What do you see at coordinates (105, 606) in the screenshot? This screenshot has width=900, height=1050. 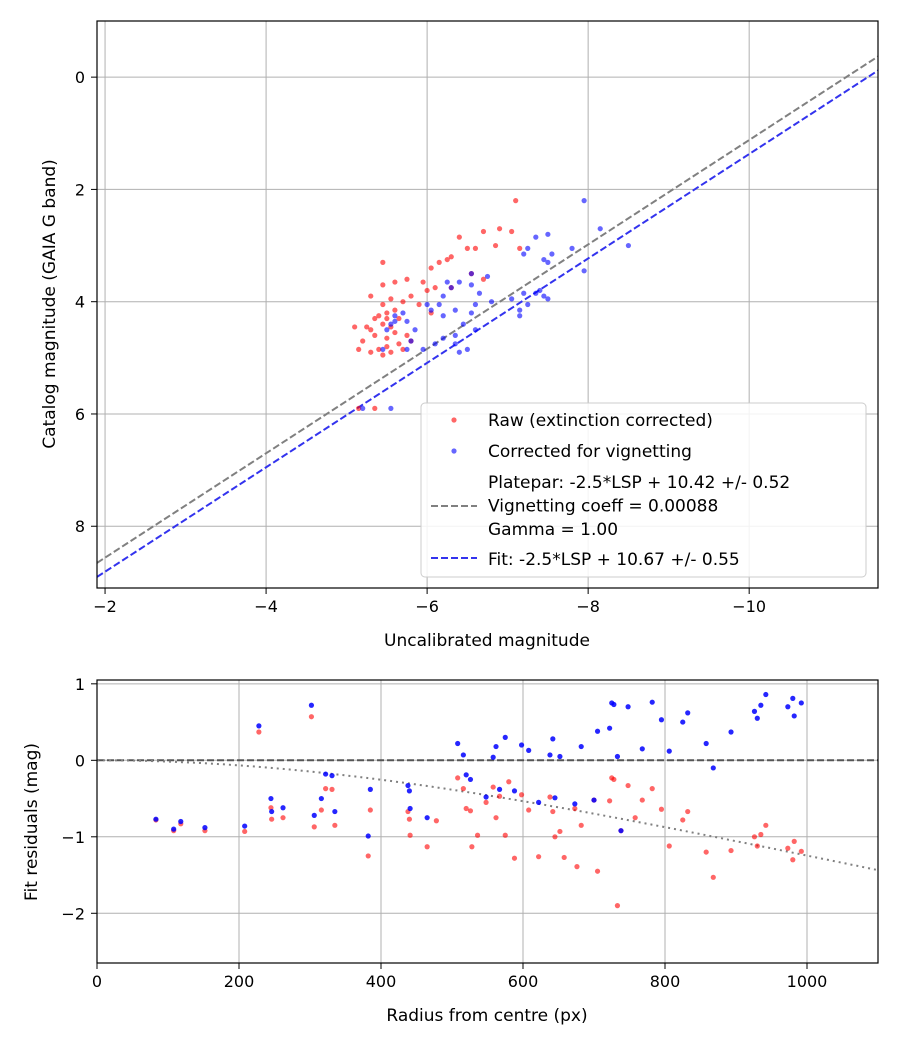 I see `x-tick-label: −2` at bounding box center [105, 606].